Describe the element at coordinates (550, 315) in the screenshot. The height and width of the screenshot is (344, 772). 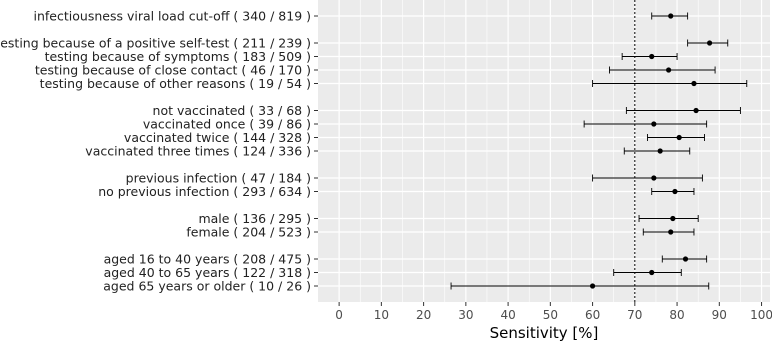
I see `x-tick-label: 50` at that location.